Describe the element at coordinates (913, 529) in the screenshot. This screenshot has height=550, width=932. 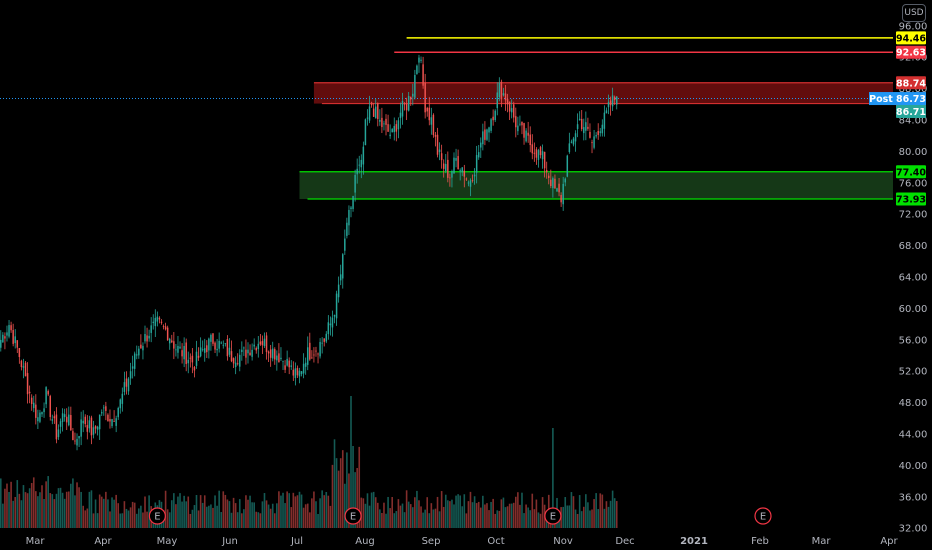
I see `price-tick-label: 32.00` at that location.